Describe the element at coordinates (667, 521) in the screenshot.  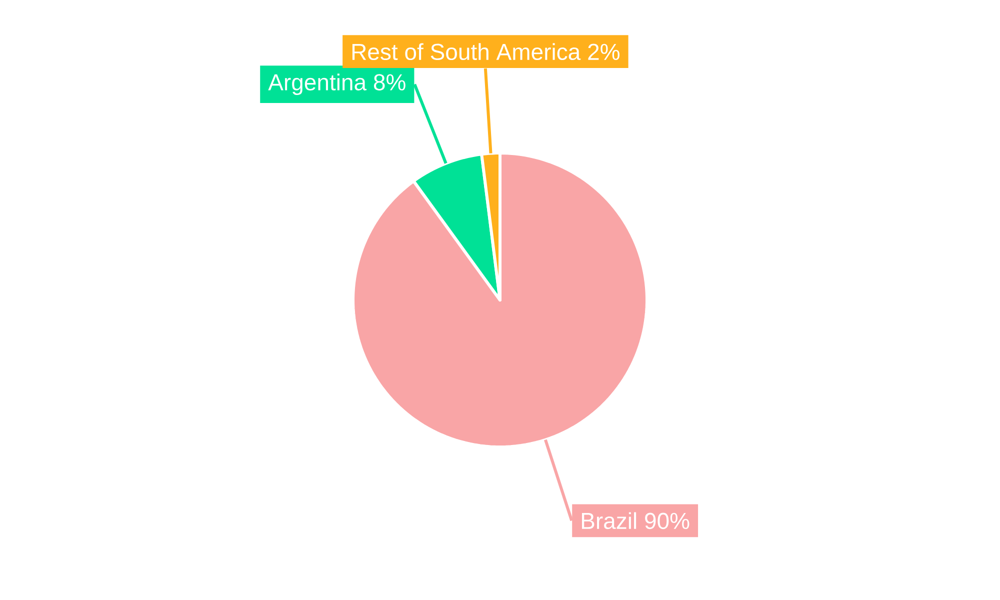
I see `data-label: 90%` at that location.